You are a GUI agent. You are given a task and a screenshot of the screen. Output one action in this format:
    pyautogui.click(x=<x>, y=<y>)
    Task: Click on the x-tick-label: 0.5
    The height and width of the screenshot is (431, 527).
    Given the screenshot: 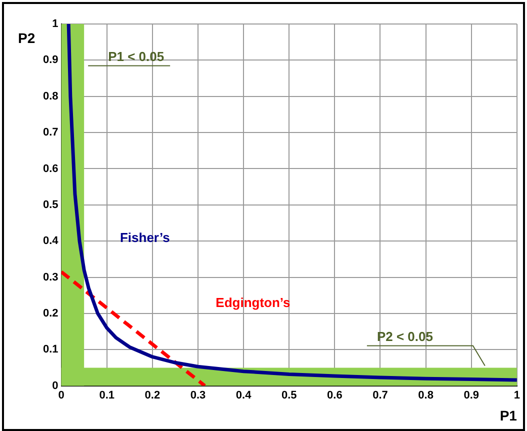 What is the action you would take?
    pyautogui.click(x=289, y=395)
    